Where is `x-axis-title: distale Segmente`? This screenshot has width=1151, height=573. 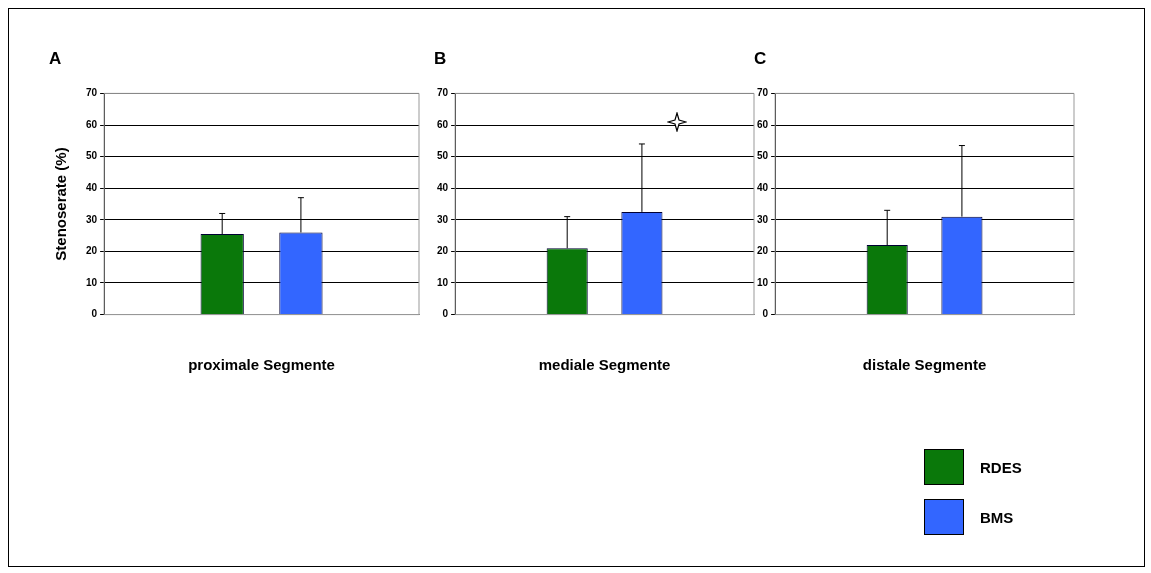
x-axis-title: distale Segmente is located at coordinates (924, 365).